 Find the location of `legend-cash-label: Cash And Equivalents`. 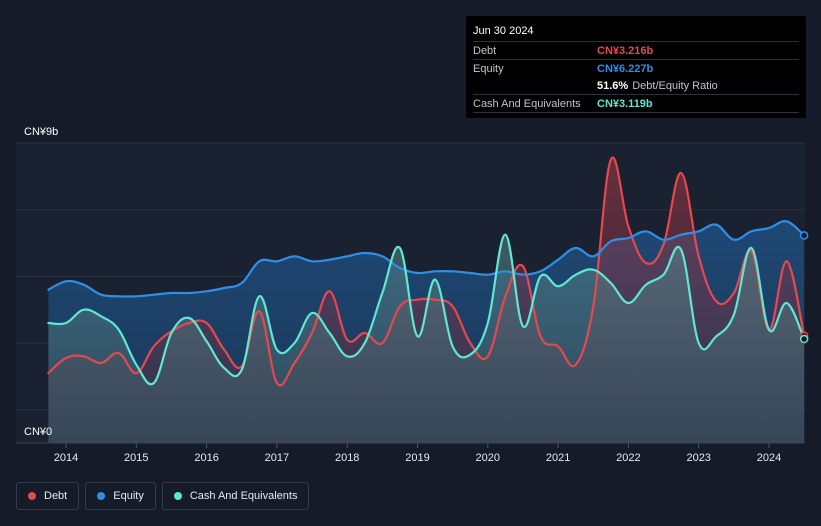

legend-cash-label: Cash And Equivalents is located at coordinates (243, 496).